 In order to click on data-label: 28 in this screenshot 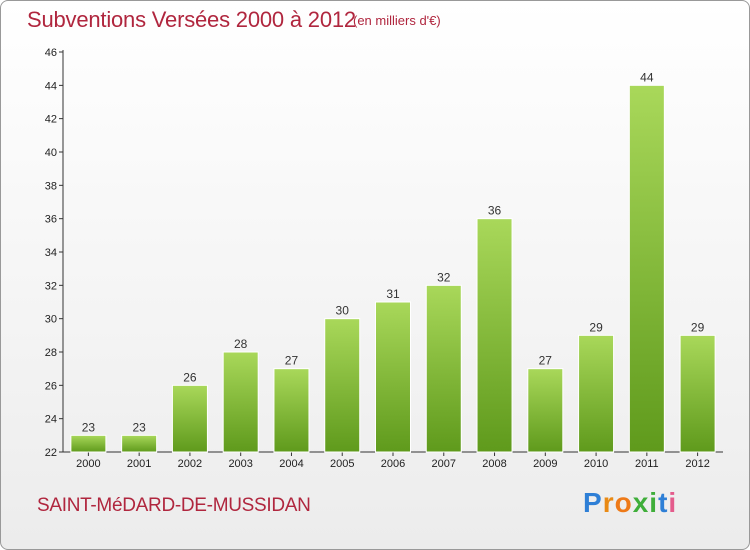, I will do `click(241, 344)`.